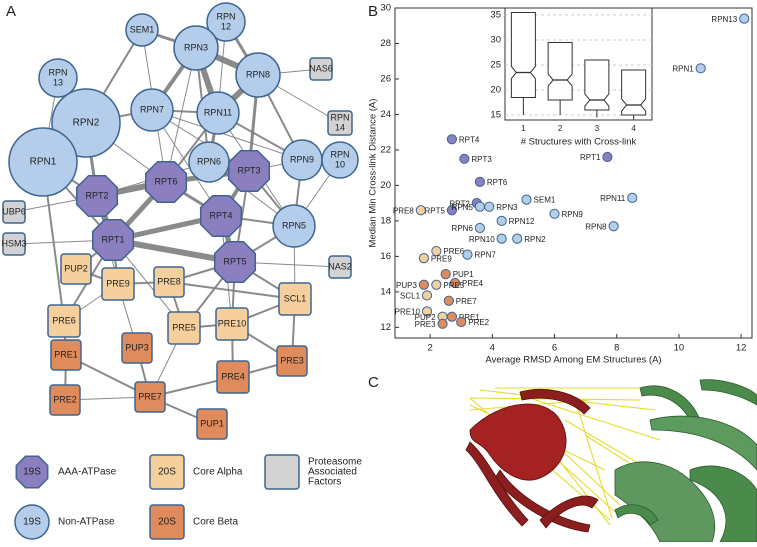 This screenshot has width=757, height=547. I want to click on label: RPT5, so click(234, 261).